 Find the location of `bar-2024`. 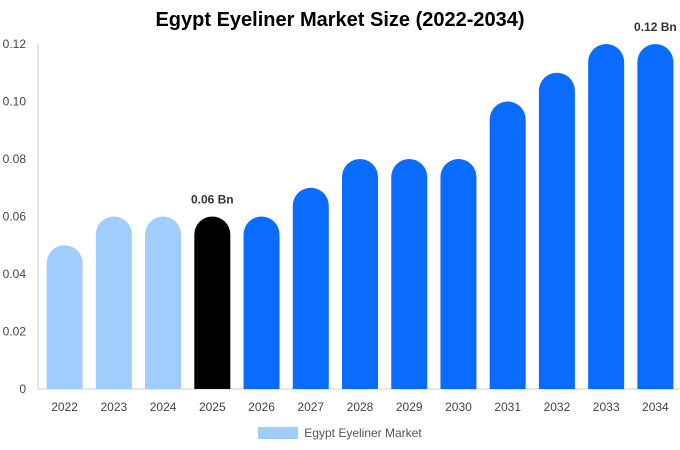

bar-2024 is located at coordinates (163, 302).